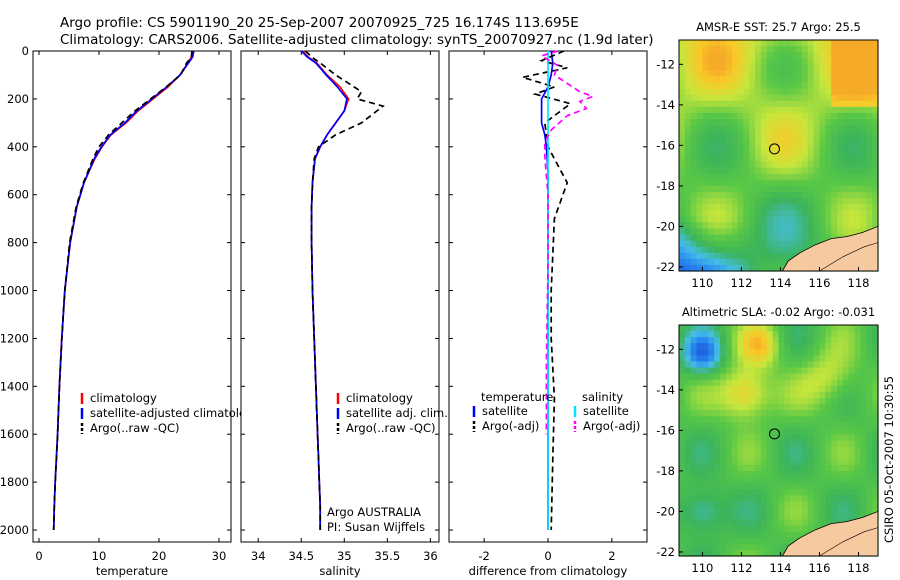 The image size is (900, 580). What do you see at coordinates (505, 411) in the screenshot?
I see `legend-label: satellite` at bounding box center [505, 411].